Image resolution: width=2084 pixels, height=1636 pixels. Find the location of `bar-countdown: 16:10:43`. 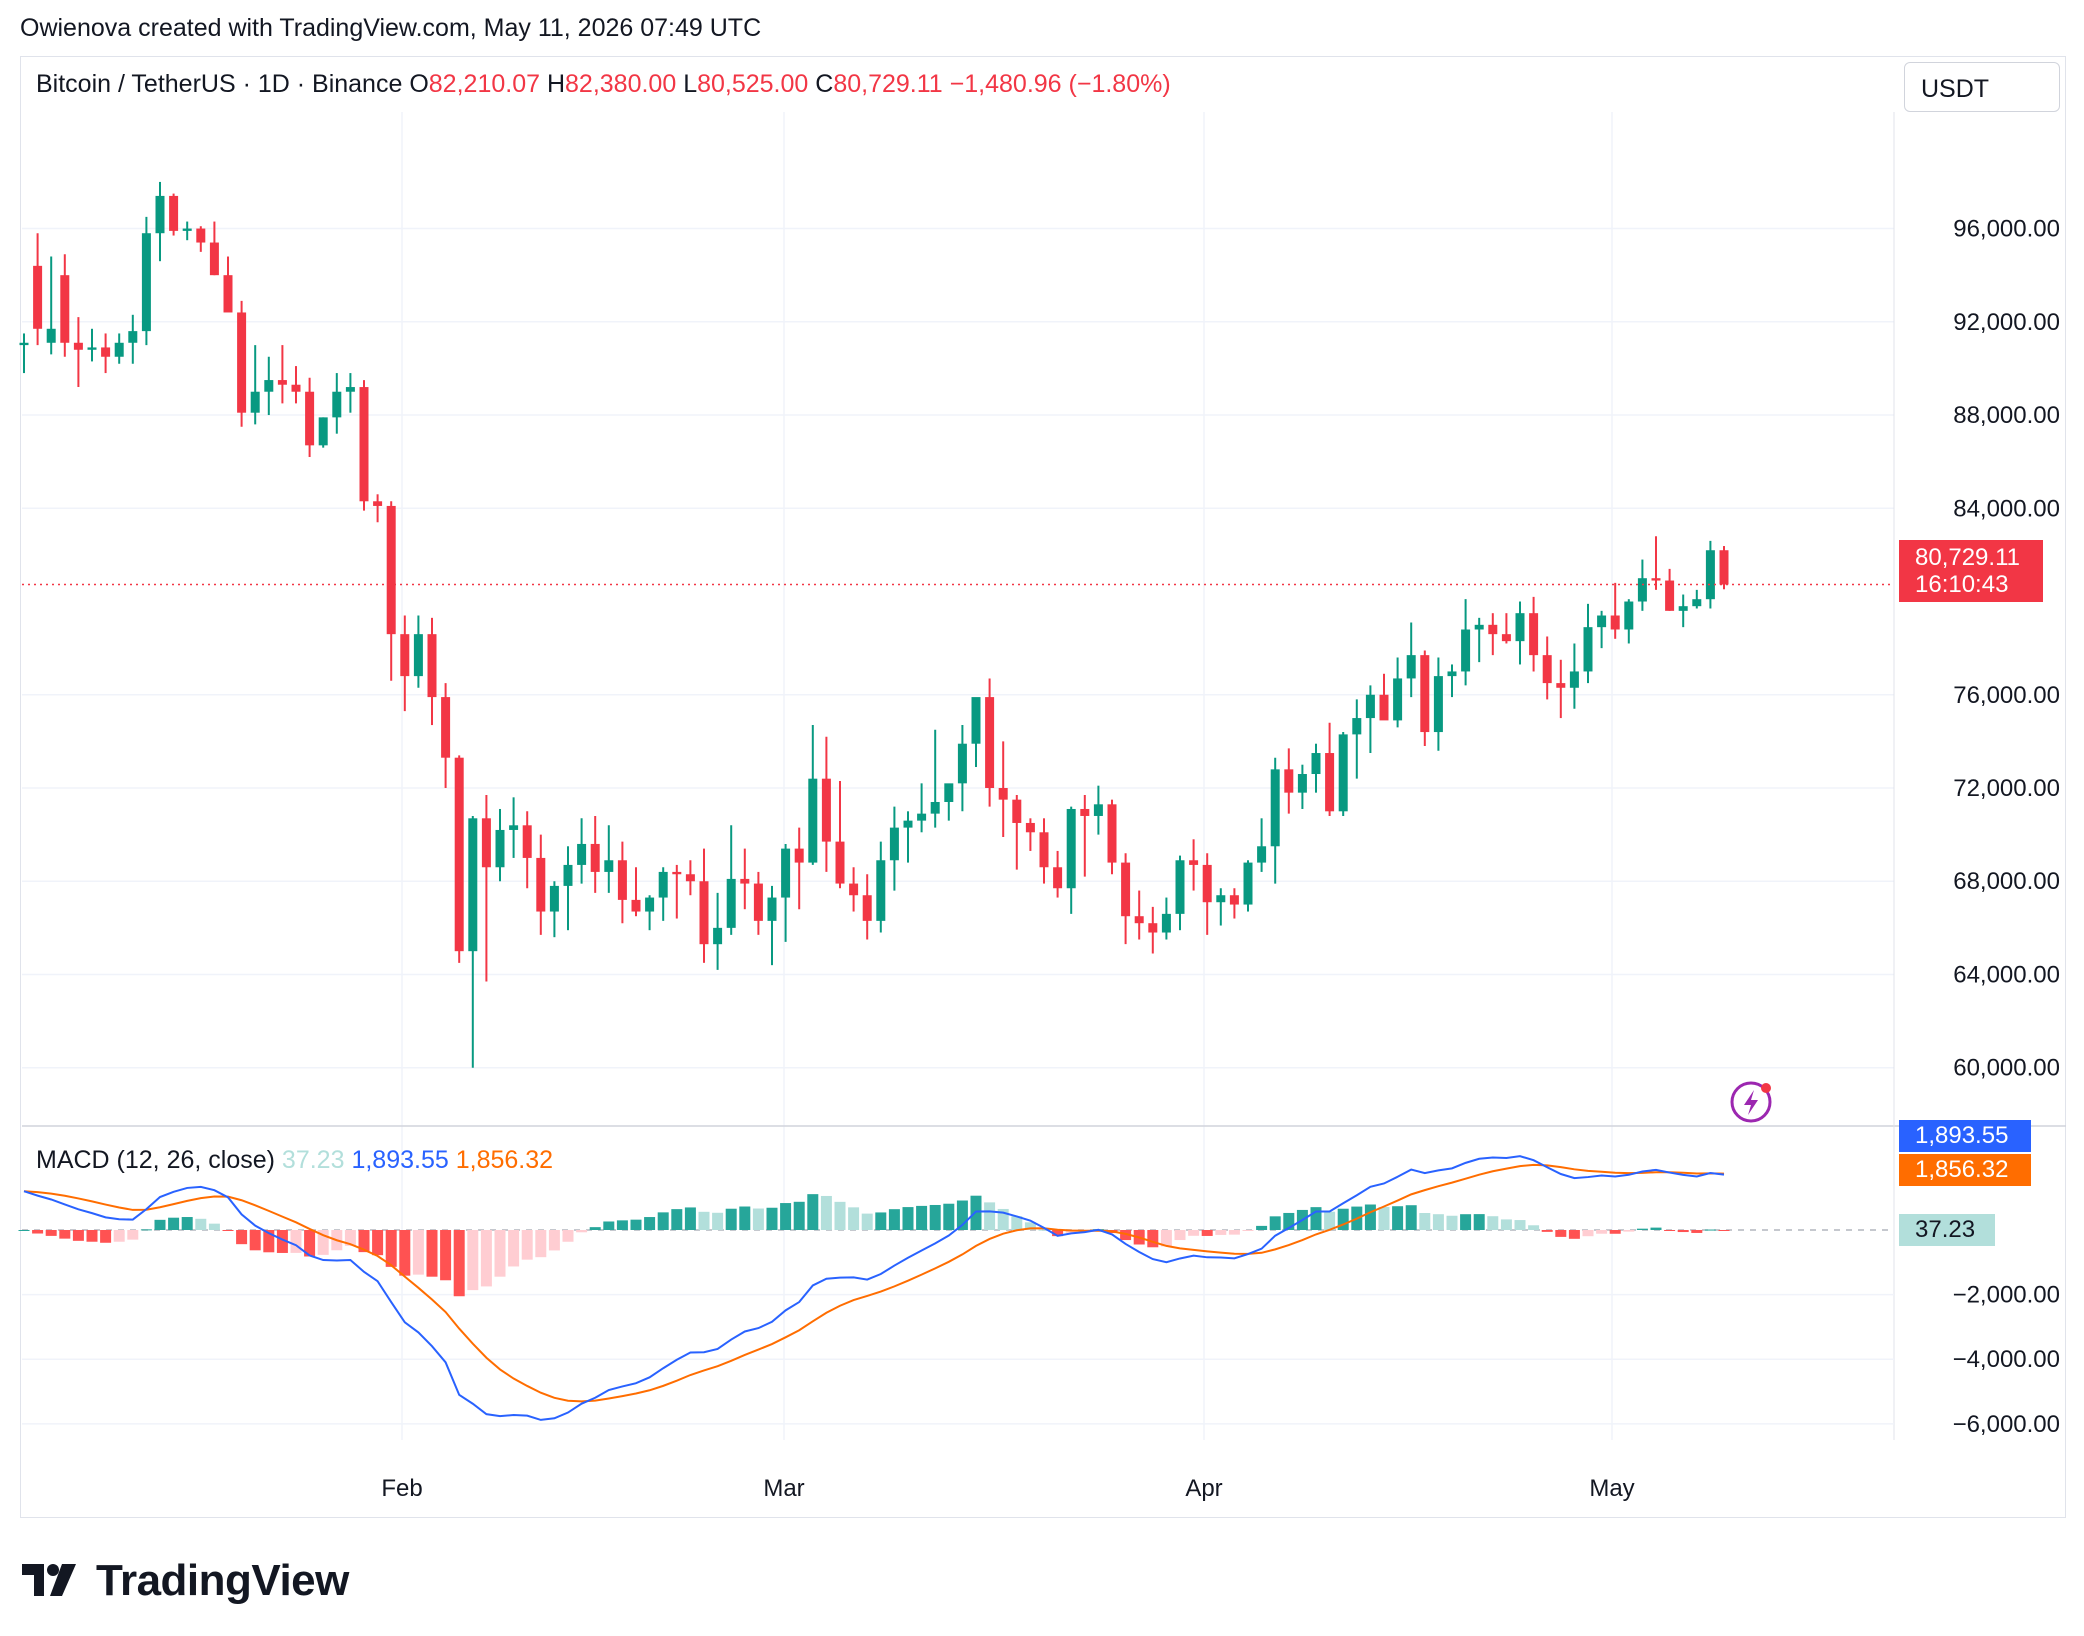

bar-countdown: 16:10:43 is located at coordinates (1962, 584).